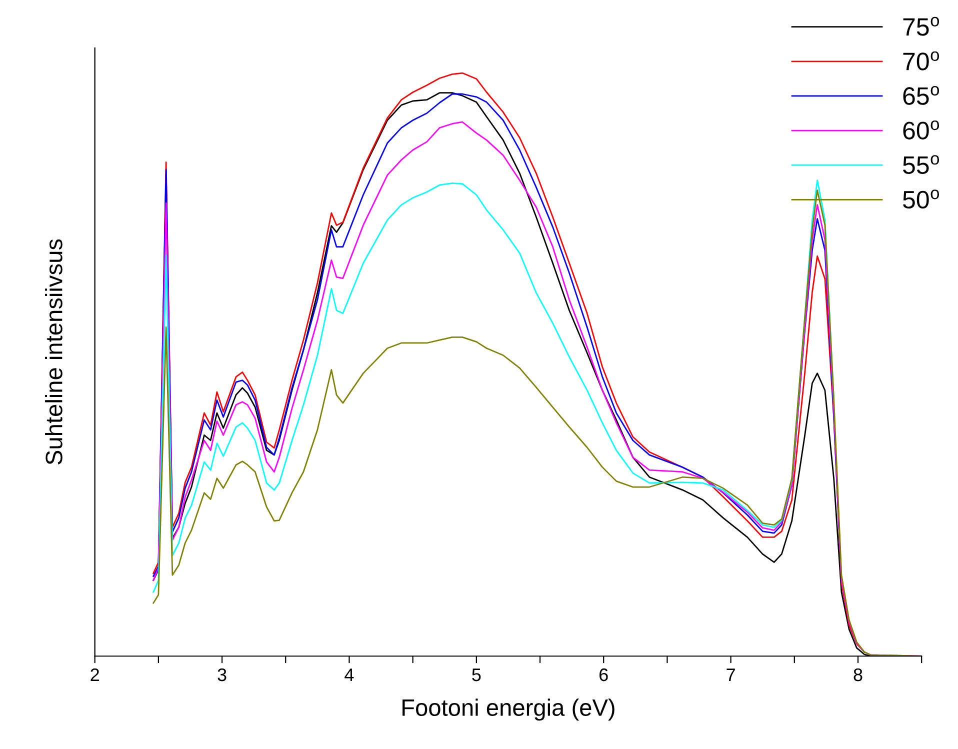 This screenshot has height=749, width=958. Describe the element at coordinates (921, 199) in the screenshot. I see `legend-label: 50$^{o}$` at that location.